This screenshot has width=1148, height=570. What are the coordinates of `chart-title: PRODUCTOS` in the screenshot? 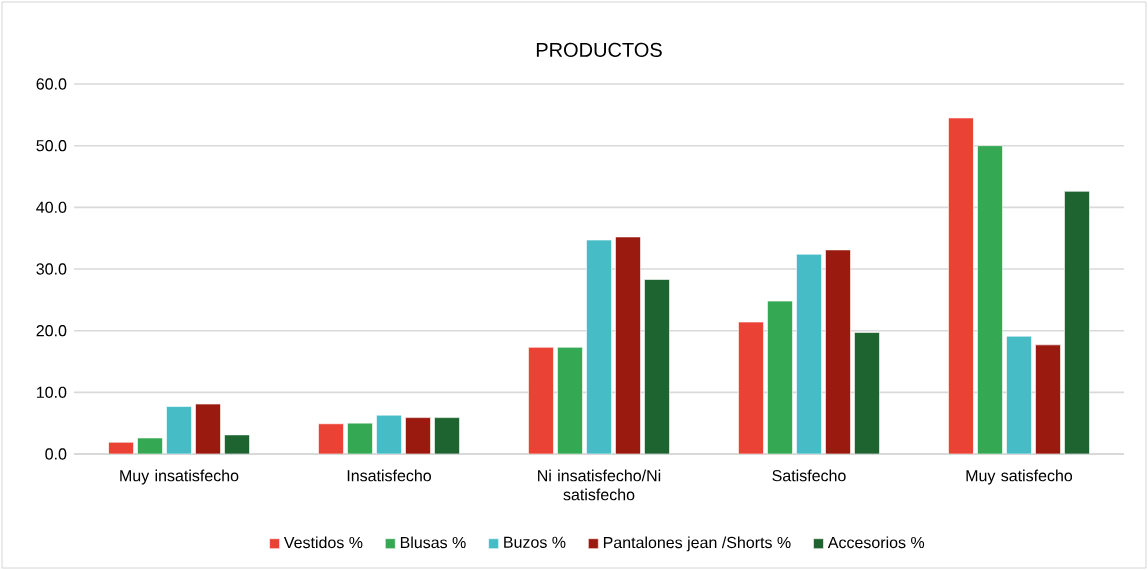 It's located at (599, 49).